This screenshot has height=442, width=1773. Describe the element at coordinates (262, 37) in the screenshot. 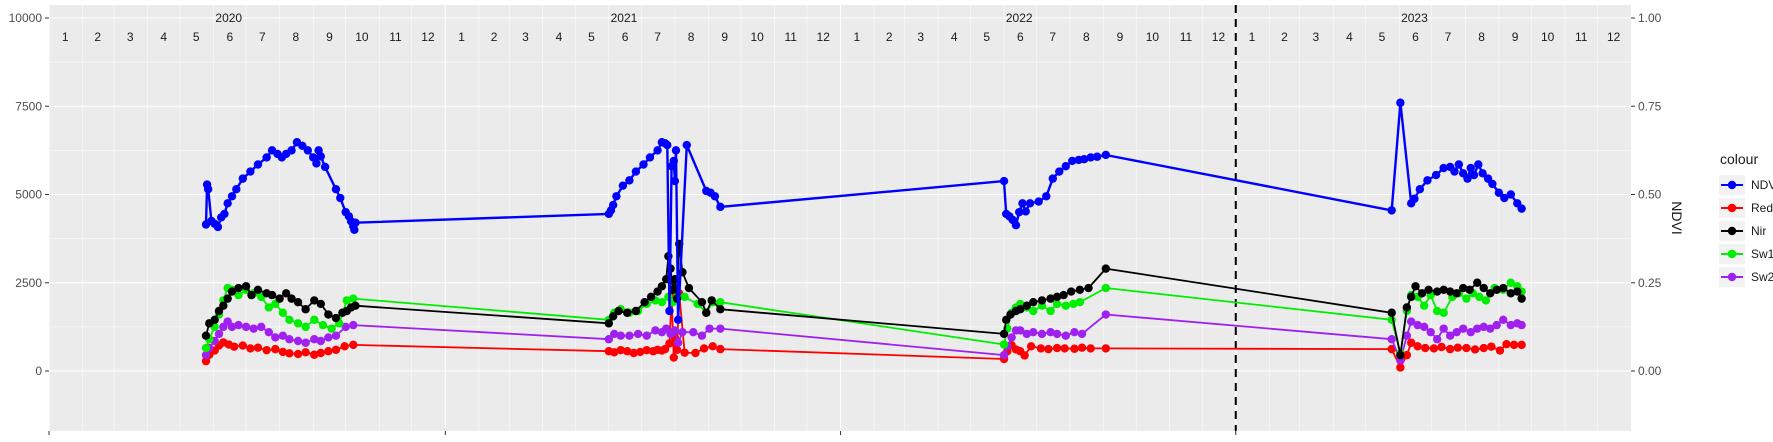

I see `month-label: 7` at that location.